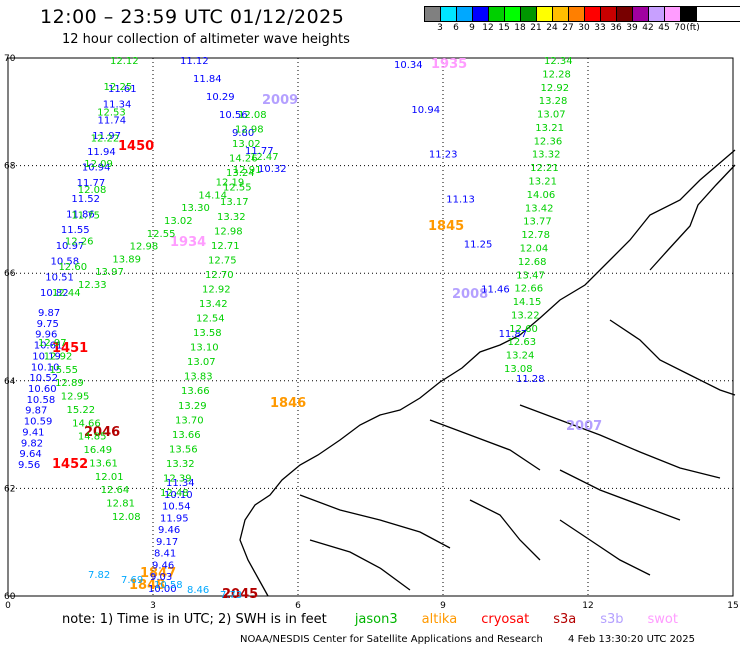 The height and width of the screenshot is (650, 740). What do you see at coordinates (64, 262) in the screenshot?
I see `wave-height-value: 10.58` at bounding box center [64, 262].